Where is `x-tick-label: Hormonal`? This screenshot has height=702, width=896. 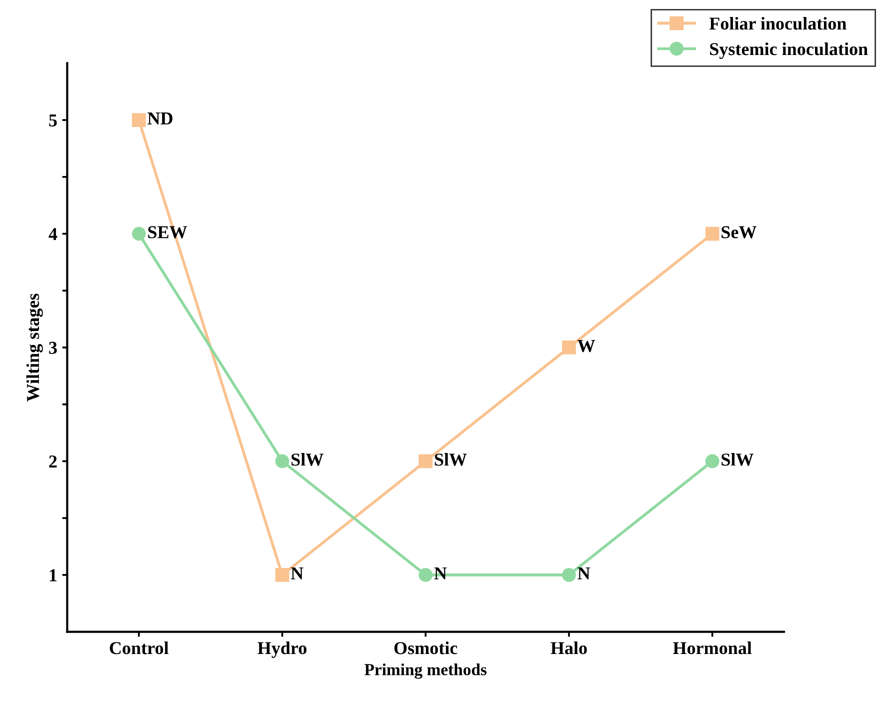
x-tick-label: Hormonal is located at coordinates (712, 648).